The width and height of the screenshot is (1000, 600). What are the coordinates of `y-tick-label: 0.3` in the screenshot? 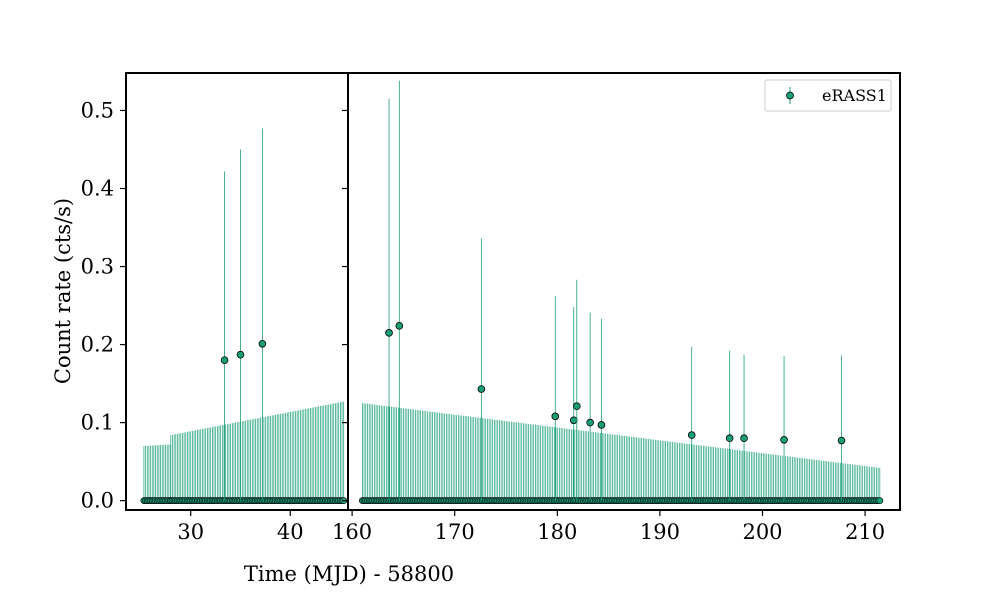 It's located at (97, 267).